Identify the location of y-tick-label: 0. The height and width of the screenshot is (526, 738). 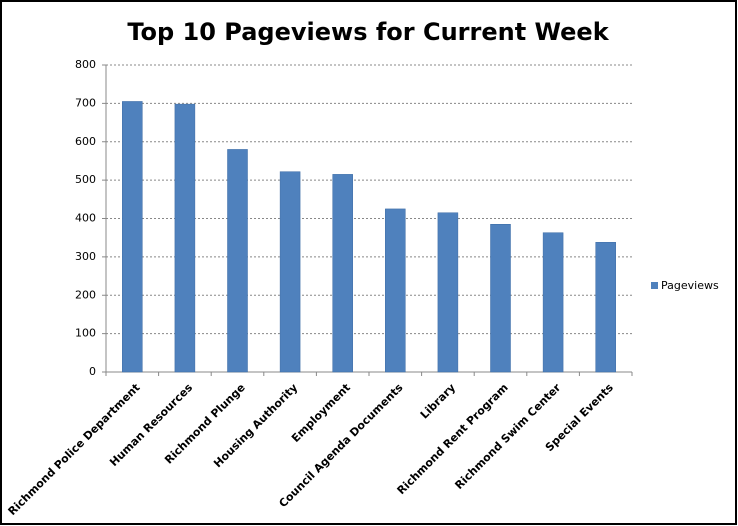
(92, 371).